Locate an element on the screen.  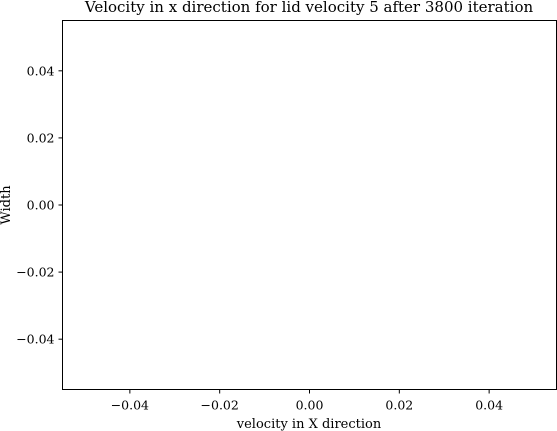
y-tick-label: 0.04 is located at coordinates (41, 70).